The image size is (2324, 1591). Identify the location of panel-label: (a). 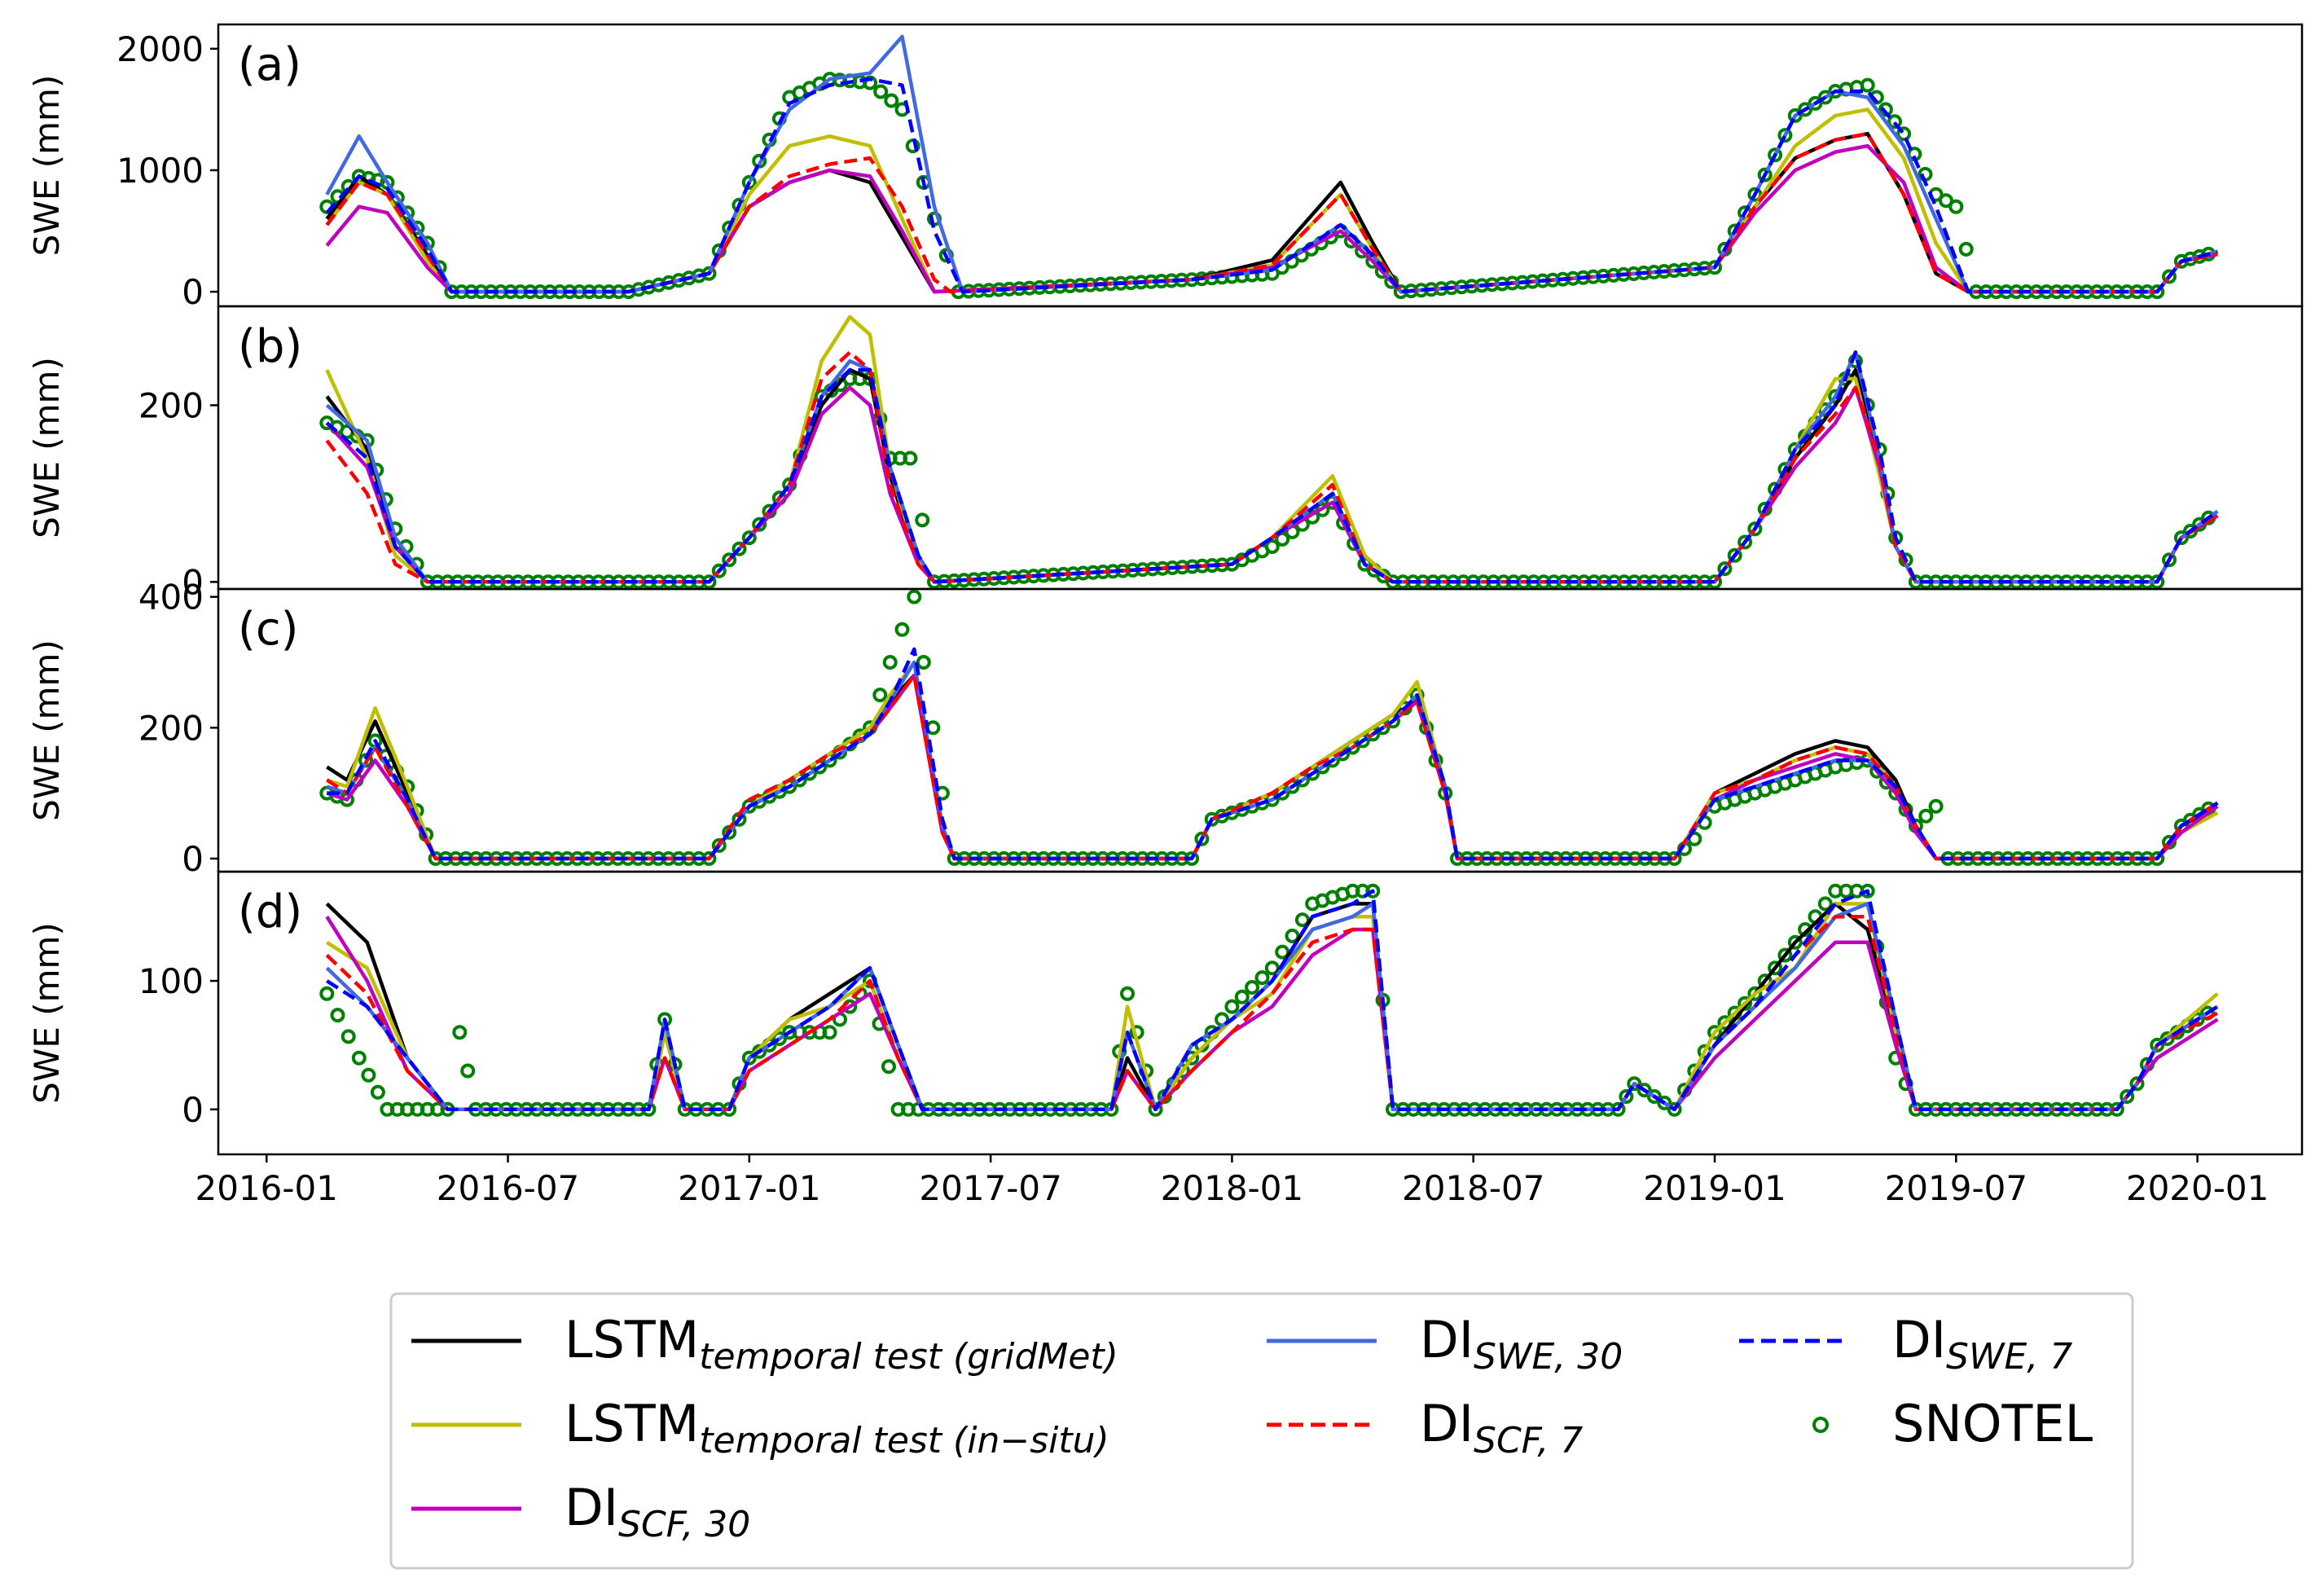
(269, 64).